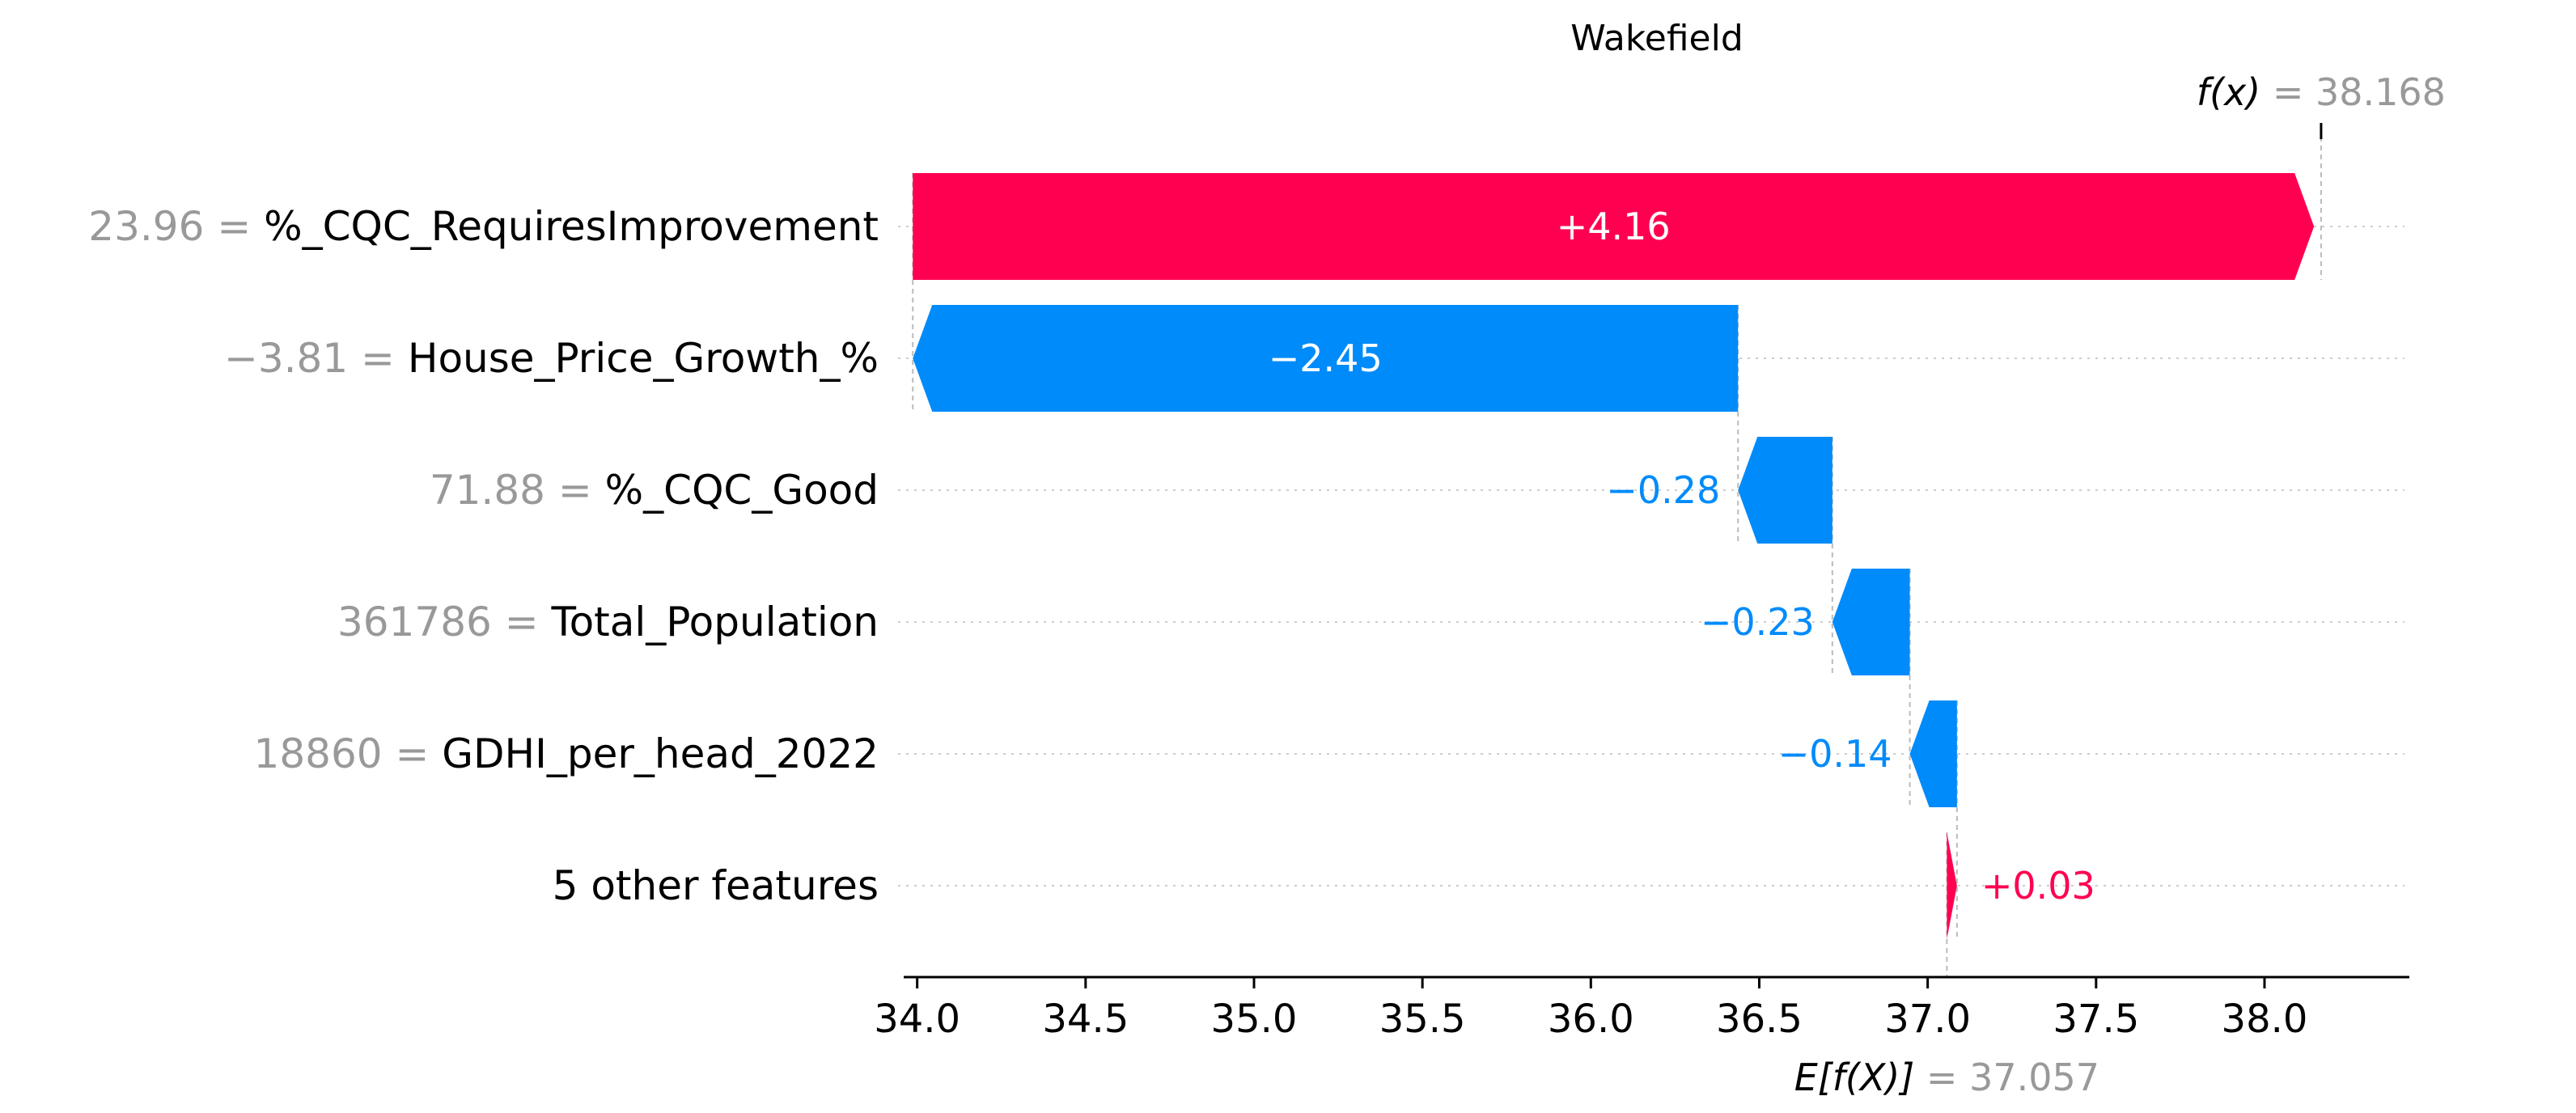  Describe the element at coordinates (2235, 92) in the screenshot. I see `output-label: f(x)` at that location.